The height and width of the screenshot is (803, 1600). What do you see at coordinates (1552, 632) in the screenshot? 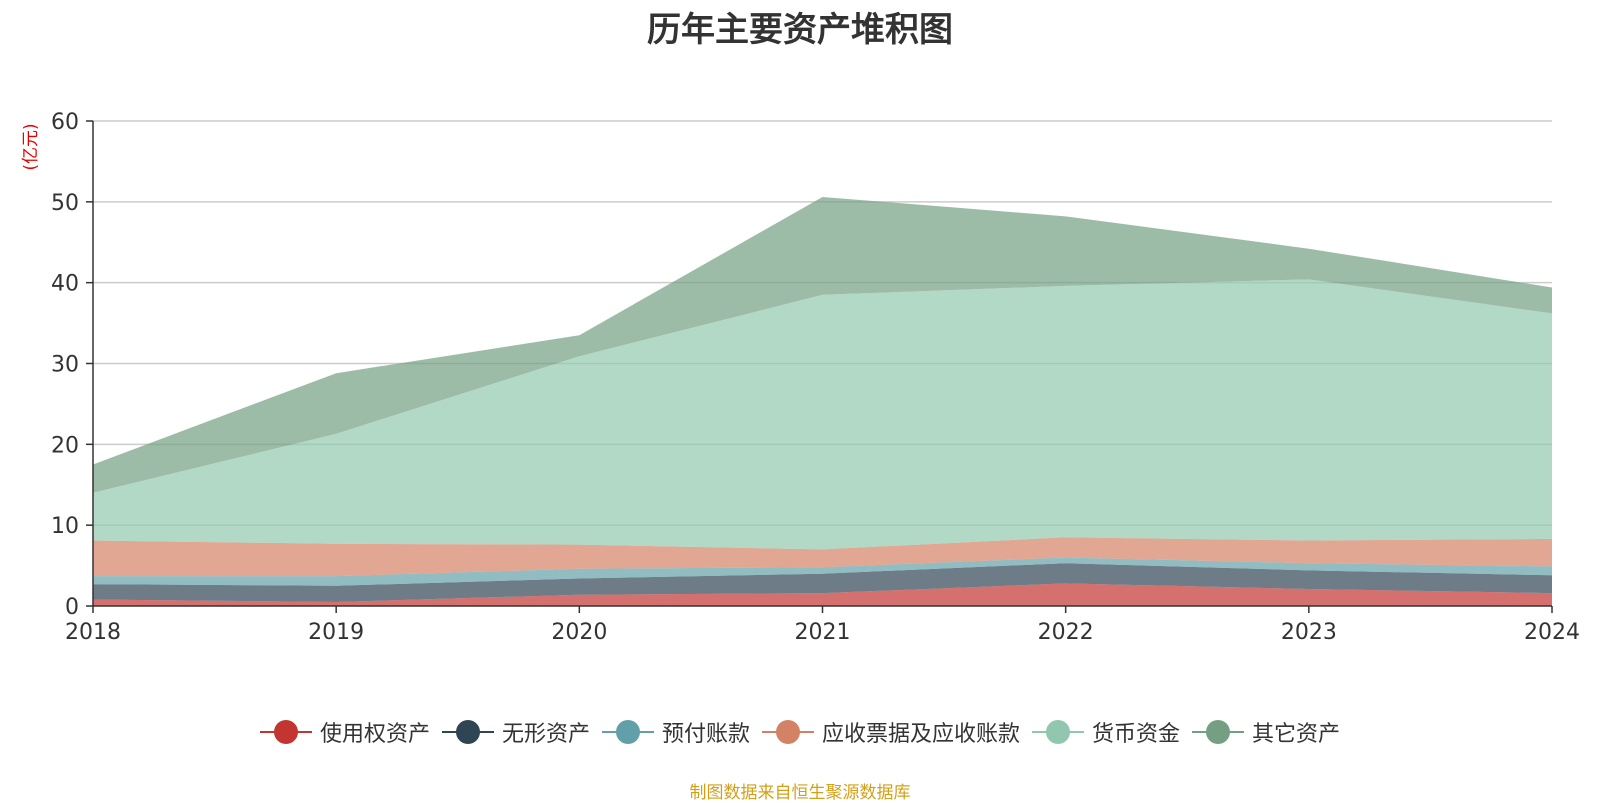
I see `x-tick-label: 2024` at bounding box center [1552, 632].